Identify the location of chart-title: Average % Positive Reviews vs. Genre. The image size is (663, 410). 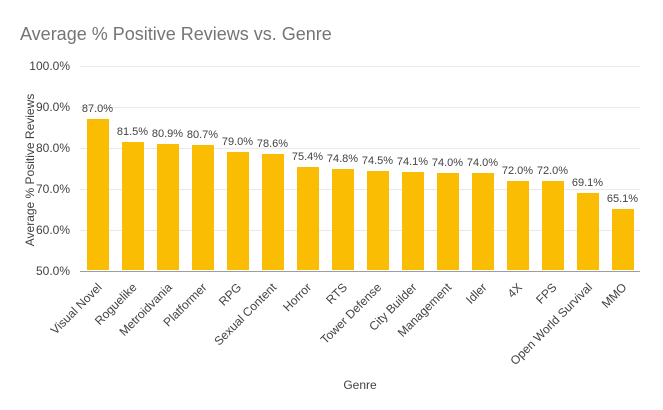
(176, 34).